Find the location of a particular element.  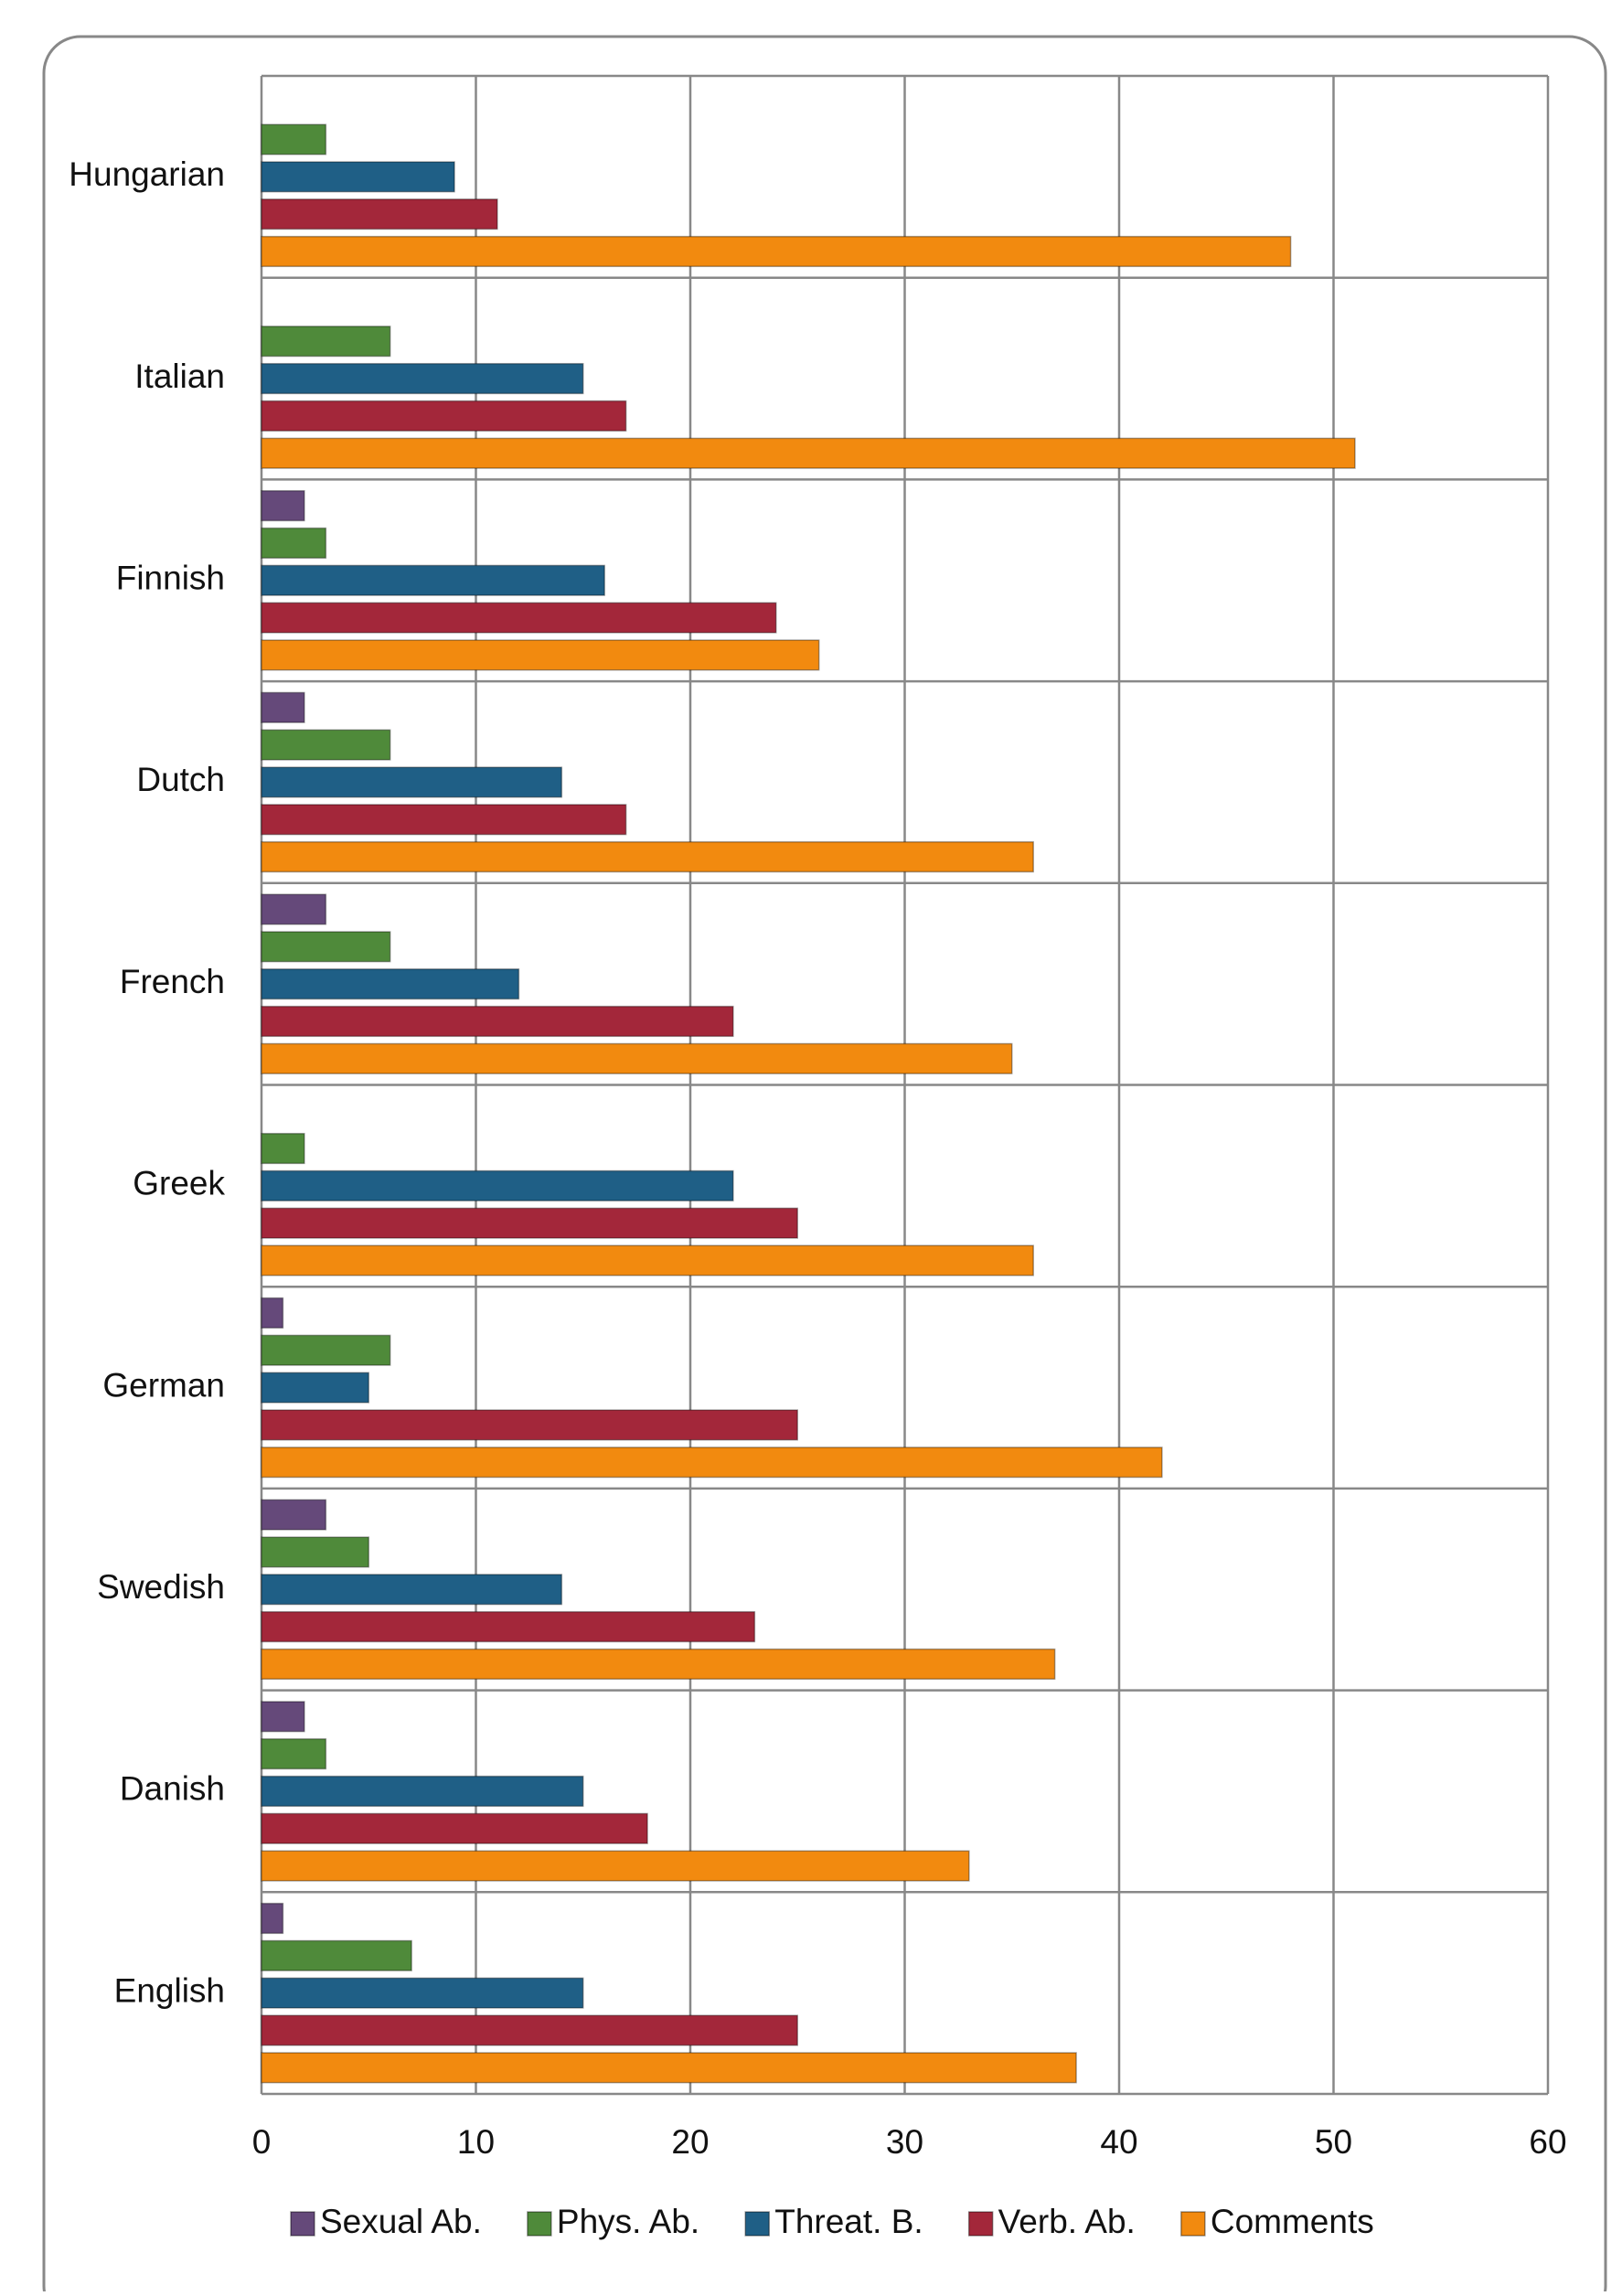

y-tick-label: Dutch is located at coordinates (180, 779).